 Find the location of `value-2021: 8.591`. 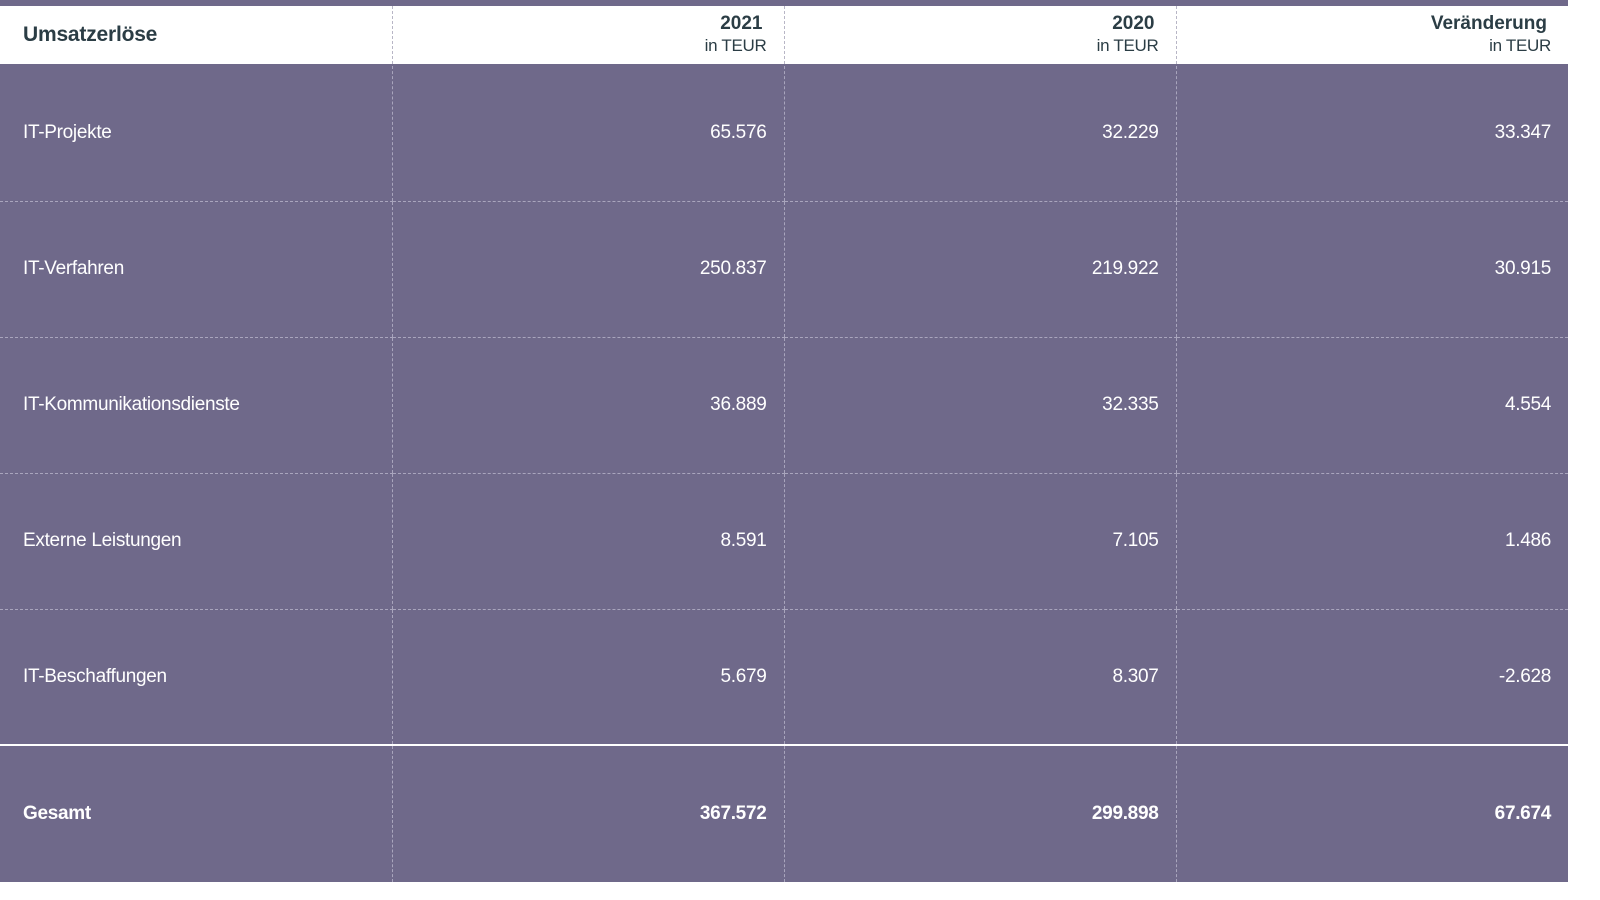

value-2021: 8.591 is located at coordinates (587, 541).